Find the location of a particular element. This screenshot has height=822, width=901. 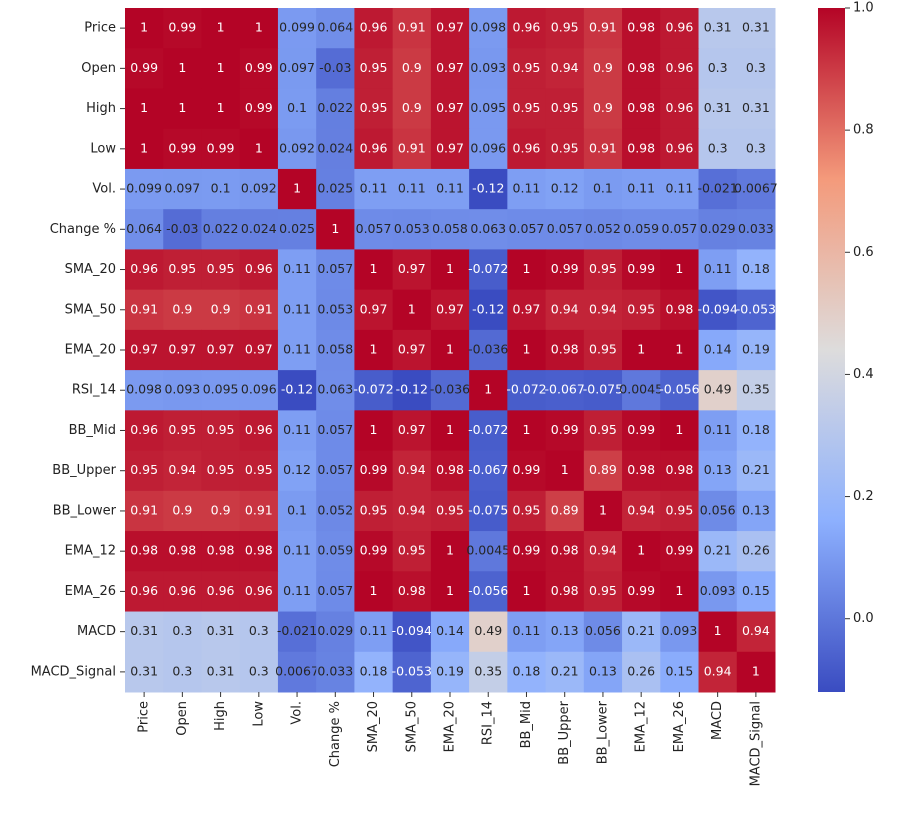

cell-label: 0.18 is located at coordinates (756, 429).